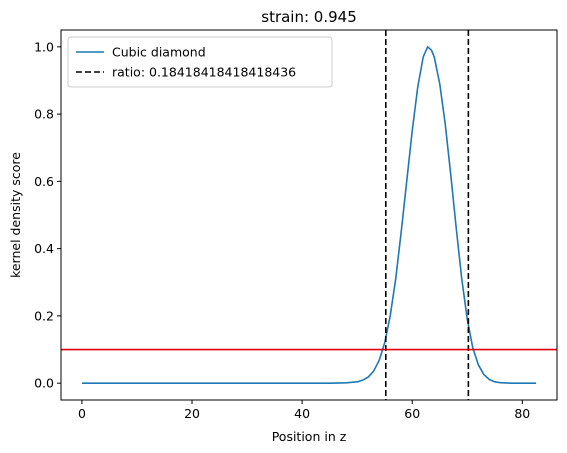 The image size is (567, 453). I want to click on x-axis-label: Position in z, so click(309, 436).